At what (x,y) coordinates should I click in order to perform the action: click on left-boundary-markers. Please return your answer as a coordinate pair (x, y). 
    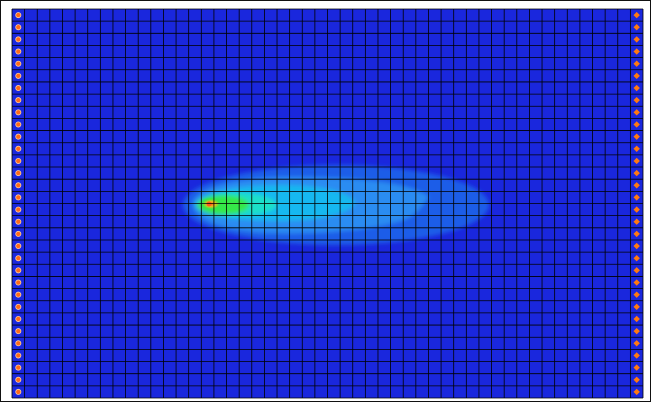
    Looking at the image, I should click on (18, 203).